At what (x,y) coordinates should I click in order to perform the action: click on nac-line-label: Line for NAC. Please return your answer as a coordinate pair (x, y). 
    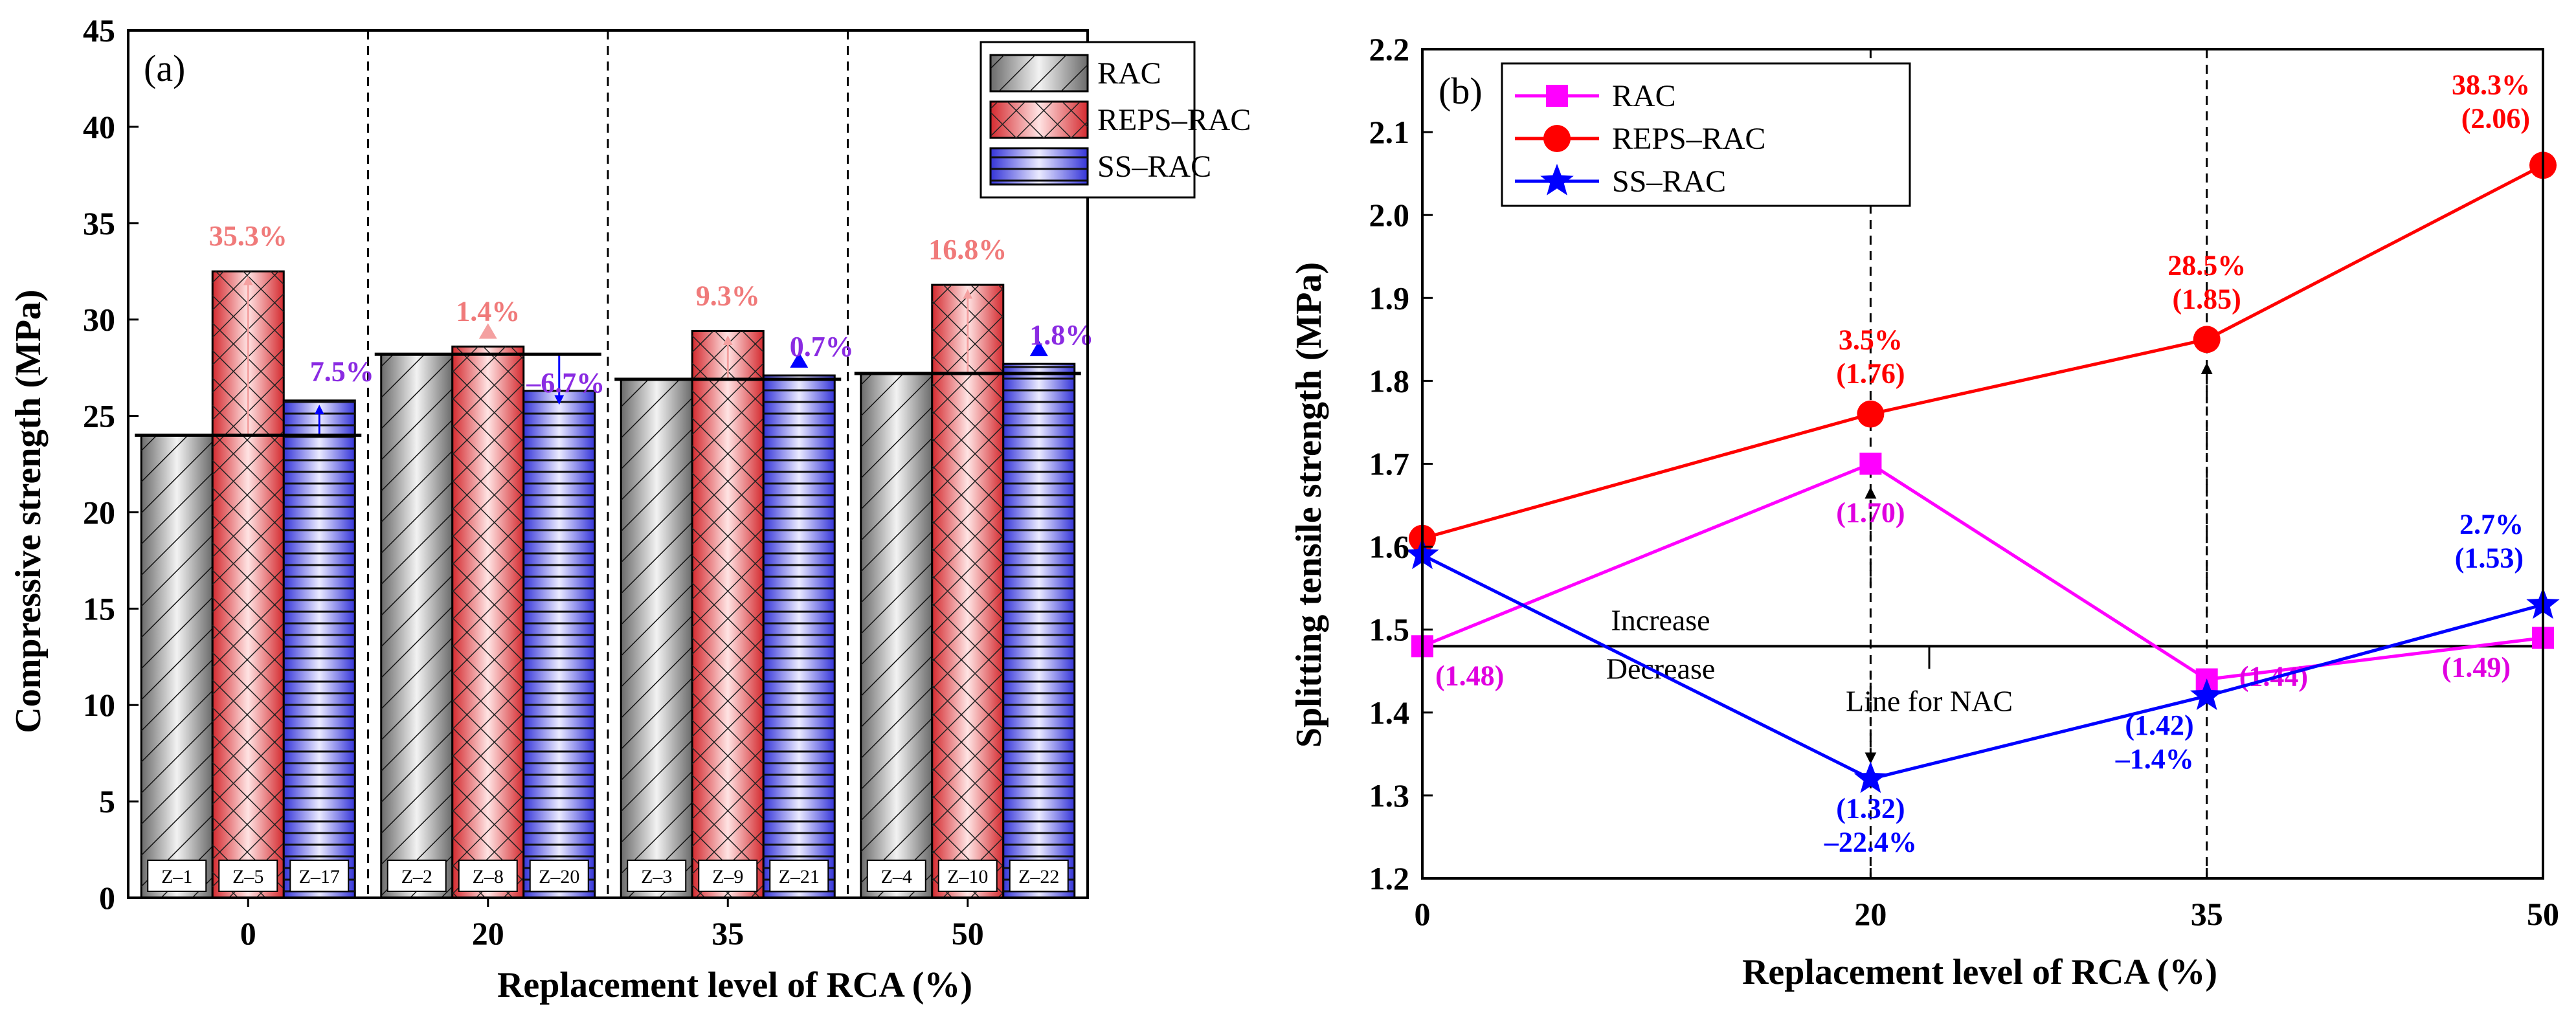
    Looking at the image, I should click on (1930, 701).